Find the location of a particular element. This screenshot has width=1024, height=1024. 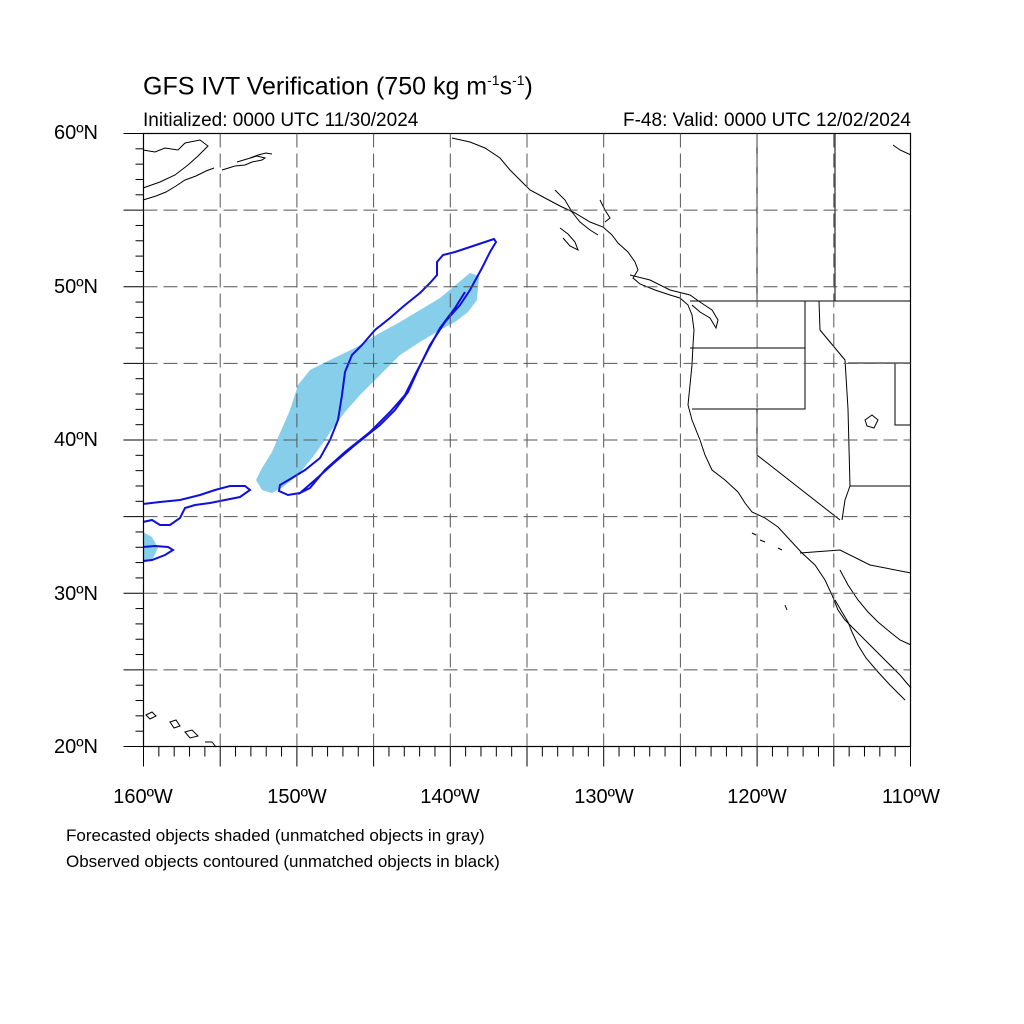

valid-time: F-48: Valid: 0000 UTC 12/02/2024 is located at coordinates (767, 120).